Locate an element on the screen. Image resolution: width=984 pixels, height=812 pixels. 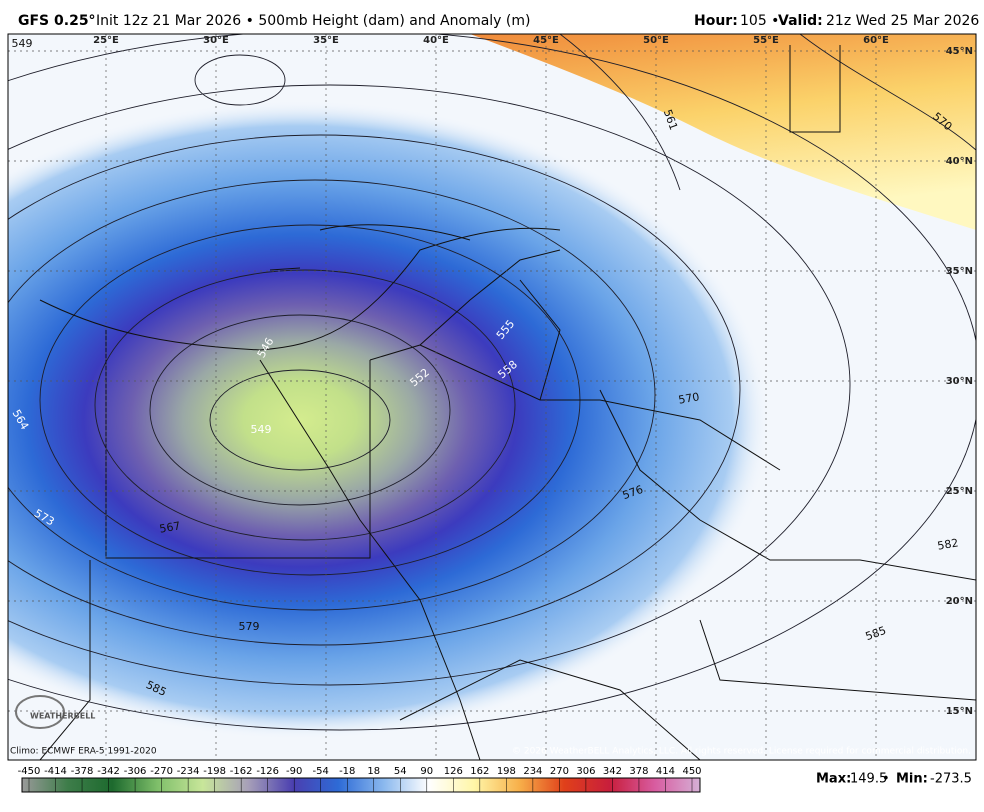
colorbar-tick-label: 342 is located at coordinates (612, 771).